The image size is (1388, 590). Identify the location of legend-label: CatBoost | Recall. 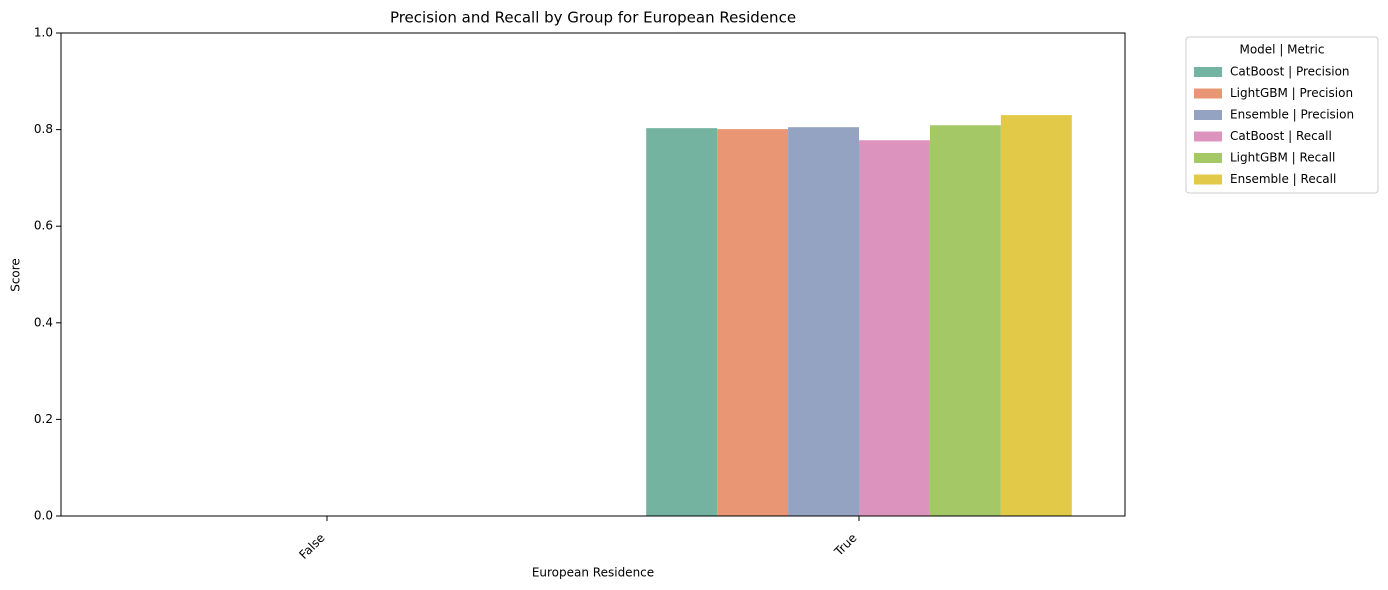
(1281, 136).